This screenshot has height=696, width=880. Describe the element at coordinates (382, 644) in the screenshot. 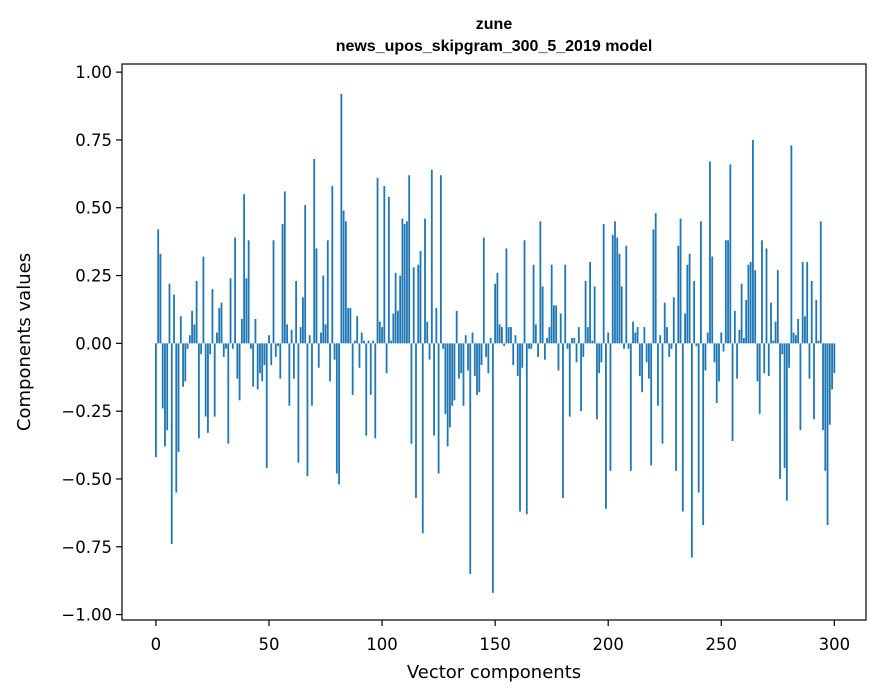

I see `x-tick-label: 100` at that location.